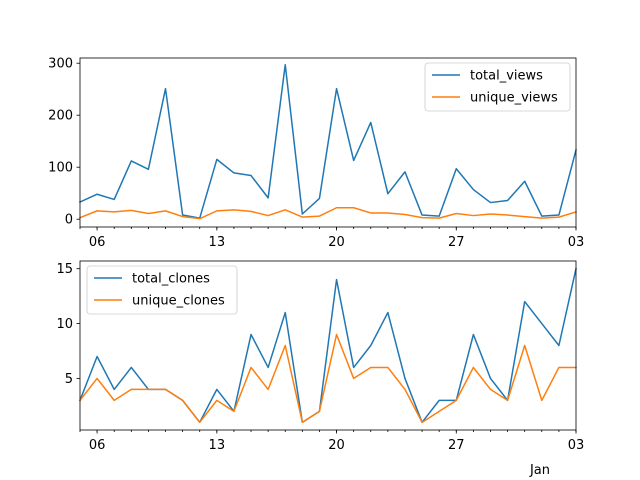 Image resolution: width=640 pixels, height=480 pixels. I want to click on y-tick-label: 0, so click(69, 220).